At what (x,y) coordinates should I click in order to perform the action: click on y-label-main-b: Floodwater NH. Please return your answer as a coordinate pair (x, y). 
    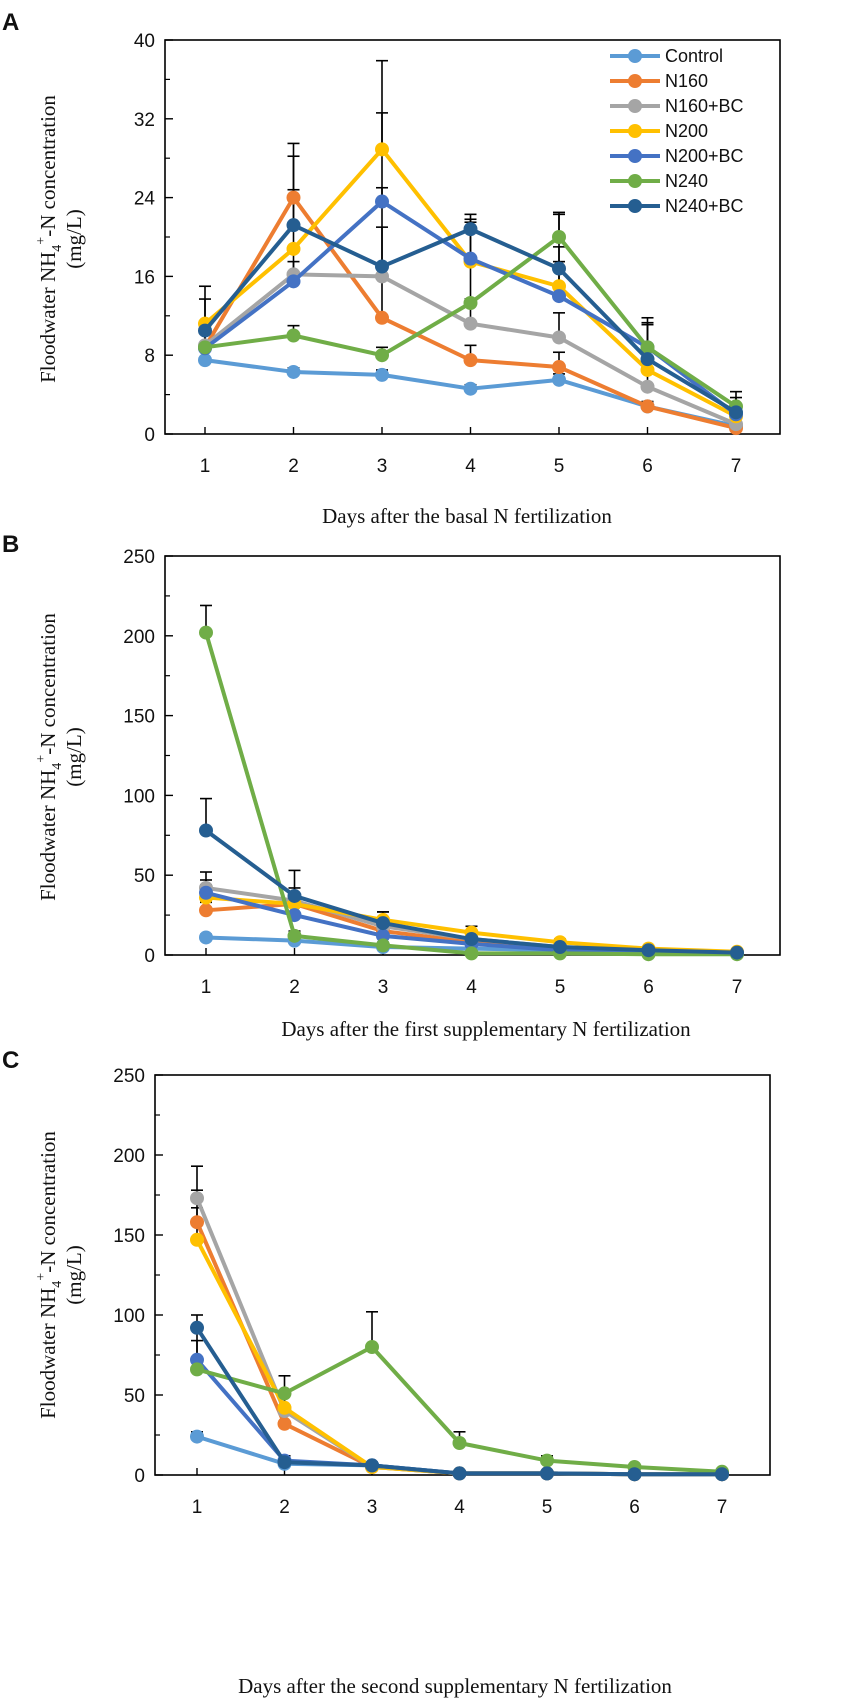
    Looking at the image, I should click on (48, 835).